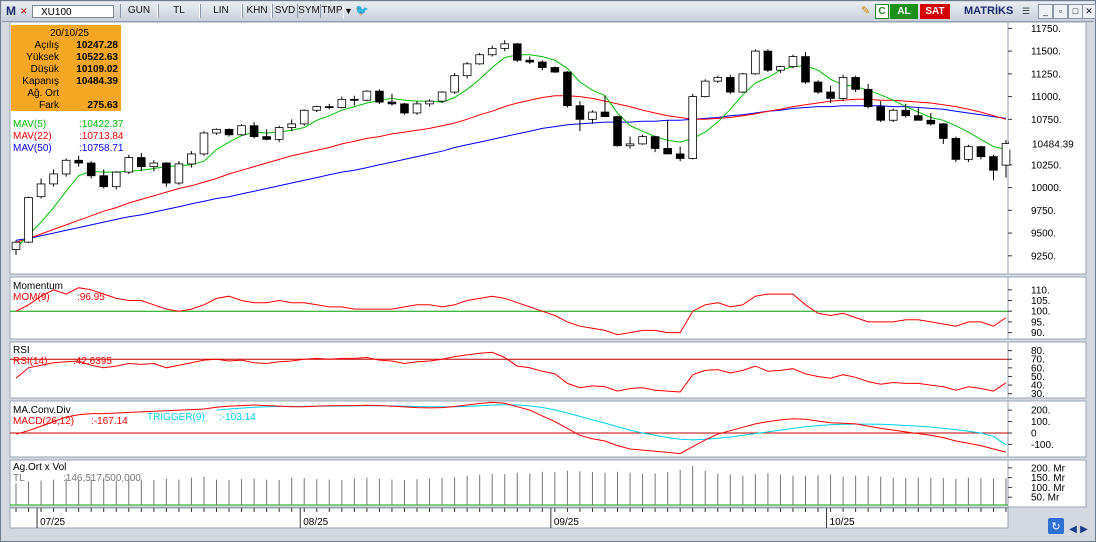 This screenshot has width=1096, height=542. Describe the element at coordinates (102, 105) in the screenshot. I see `info-box-value: 275.63` at that location.